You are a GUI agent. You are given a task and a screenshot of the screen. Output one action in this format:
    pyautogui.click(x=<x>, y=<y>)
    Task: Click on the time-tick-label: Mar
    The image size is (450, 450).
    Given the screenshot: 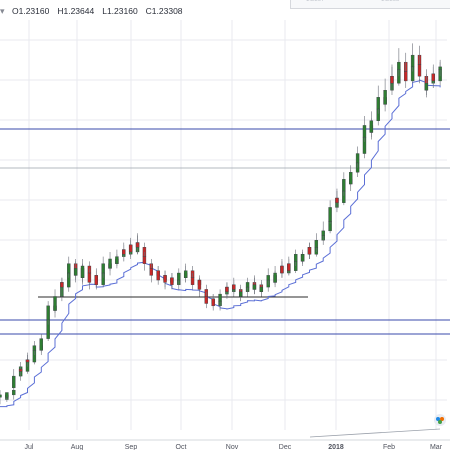 What is the action you would take?
    pyautogui.click(x=436, y=447)
    